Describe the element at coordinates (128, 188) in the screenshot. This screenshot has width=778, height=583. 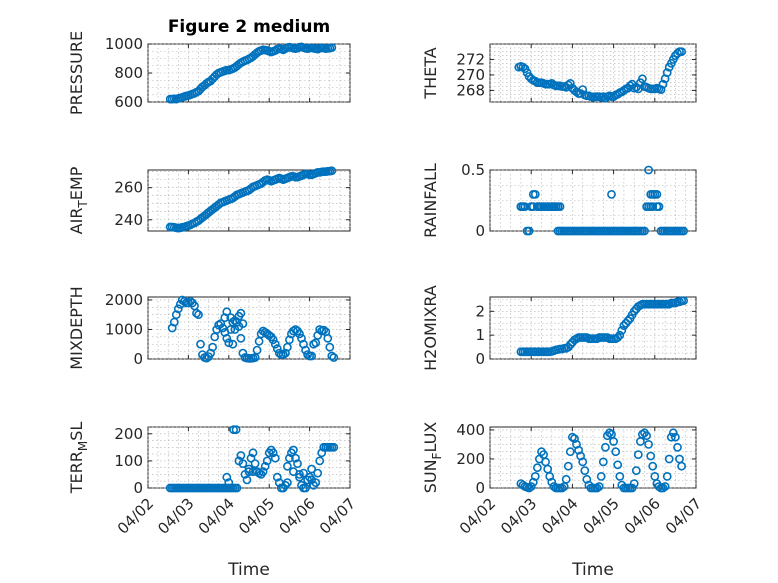
I see `y-tick-label: 260` at that location.